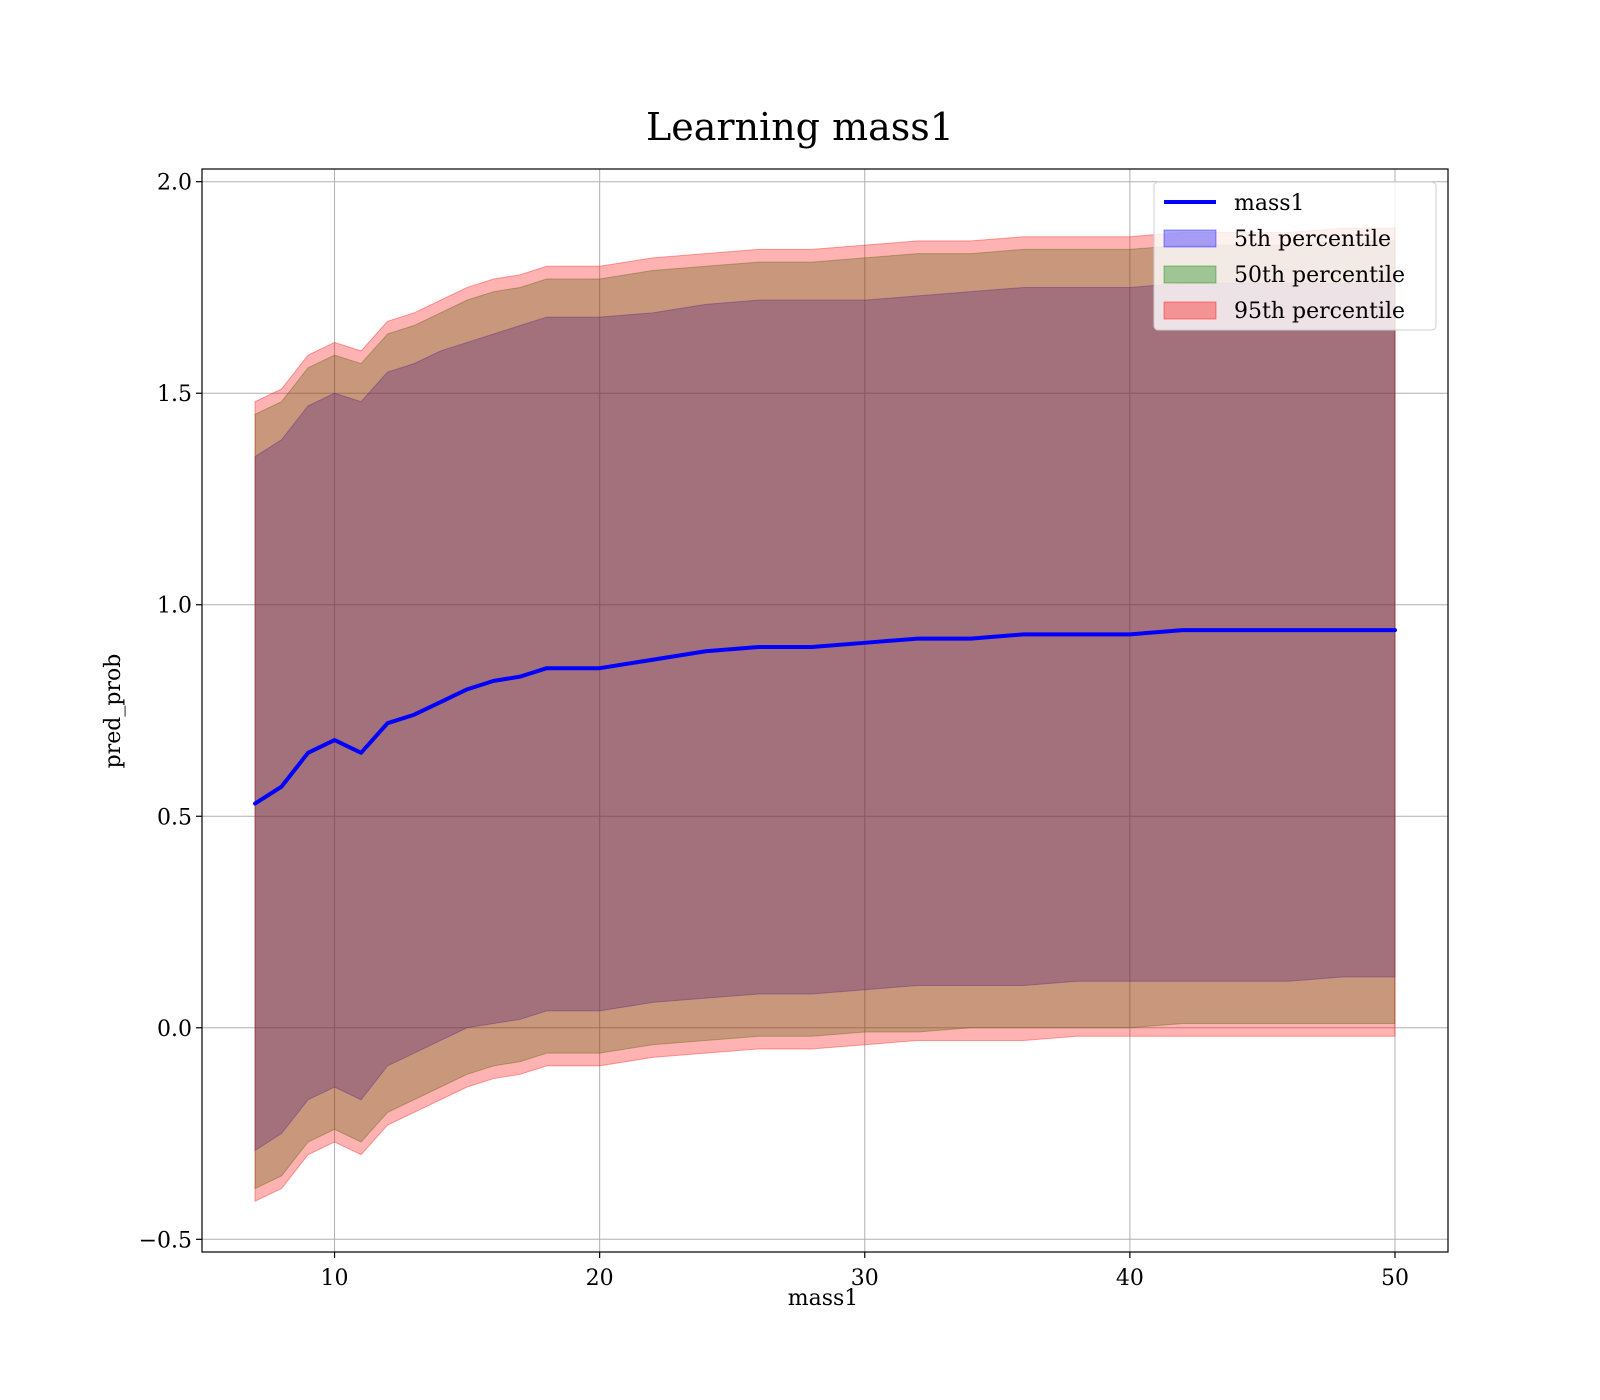  Describe the element at coordinates (165, 1240) in the screenshot. I see `y-tick-label: −0.5` at that location.